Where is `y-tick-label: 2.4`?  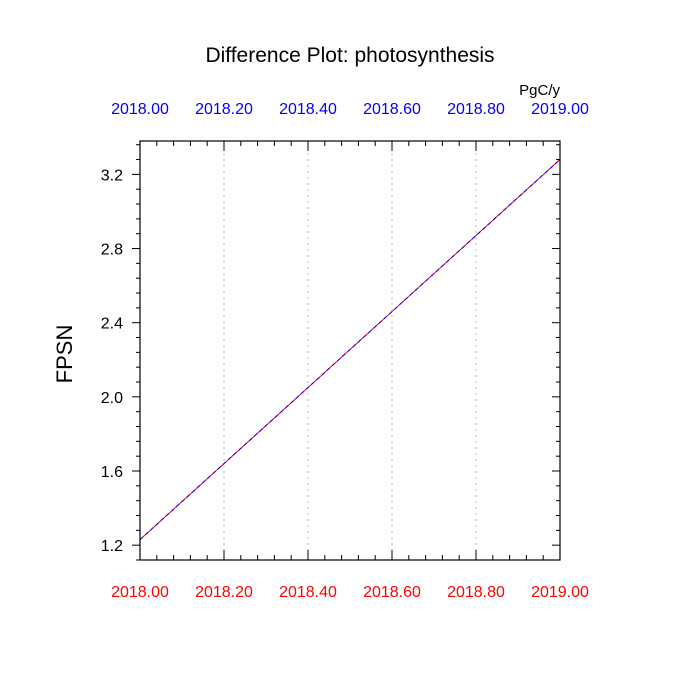 y-tick-label: 2.4 is located at coordinates (112, 324).